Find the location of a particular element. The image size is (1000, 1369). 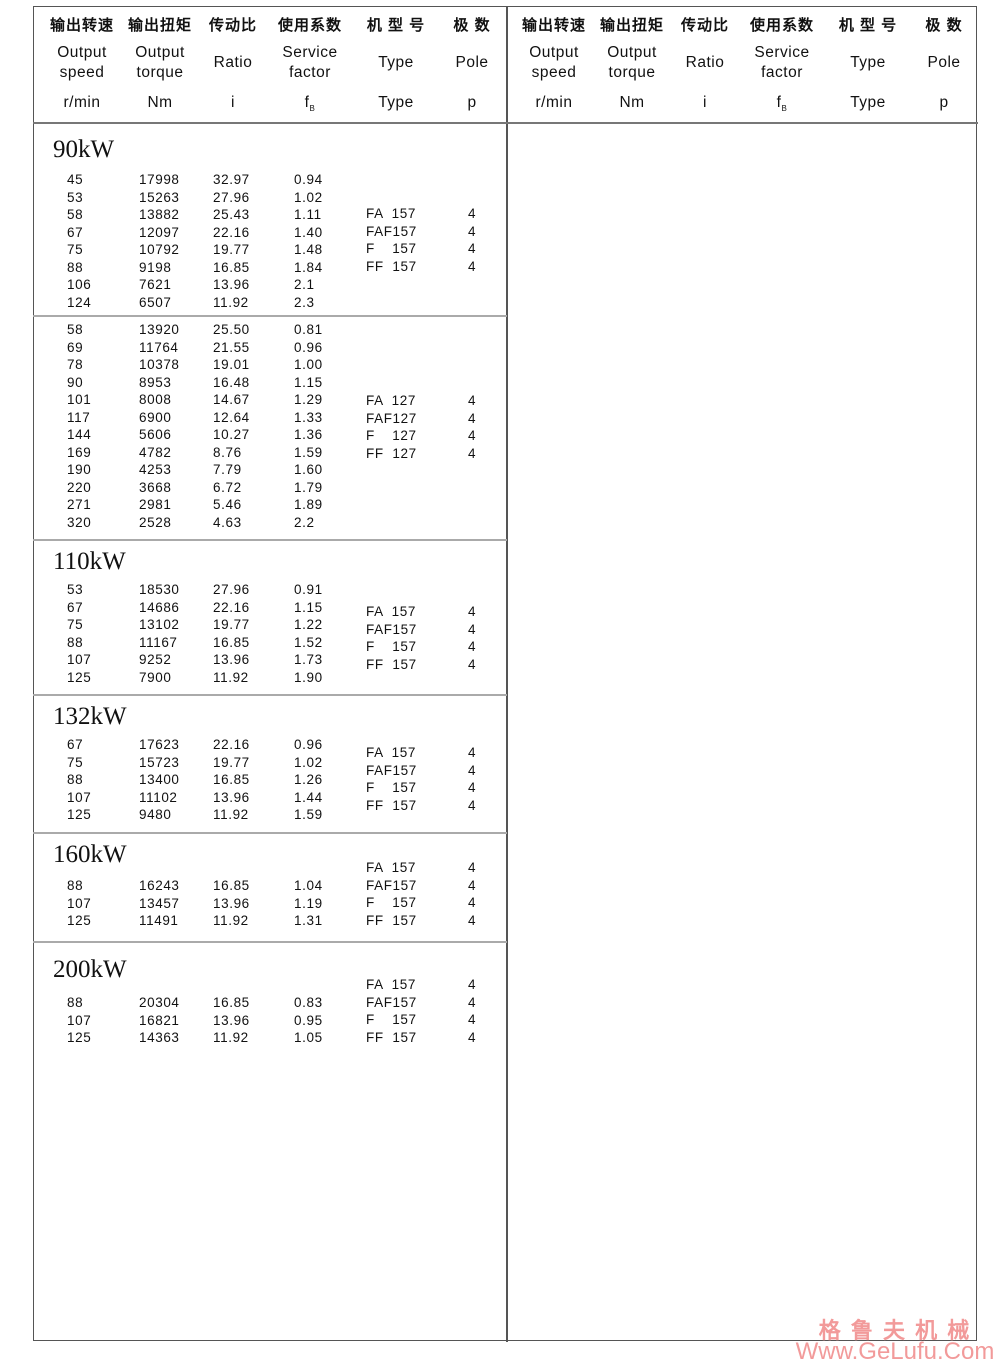

fb-column: 0.83 0.95 1.05 is located at coordinates (308, 1020).